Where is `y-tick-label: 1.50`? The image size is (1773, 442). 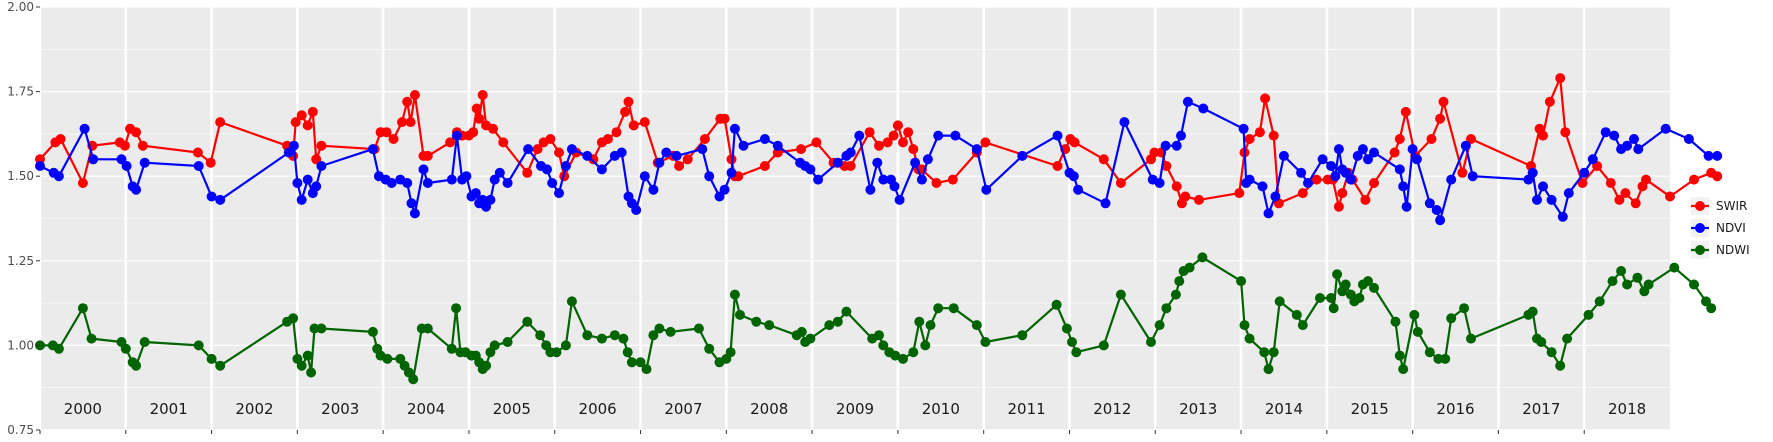 y-tick-label: 1.50 is located at coordinates (20, 176).